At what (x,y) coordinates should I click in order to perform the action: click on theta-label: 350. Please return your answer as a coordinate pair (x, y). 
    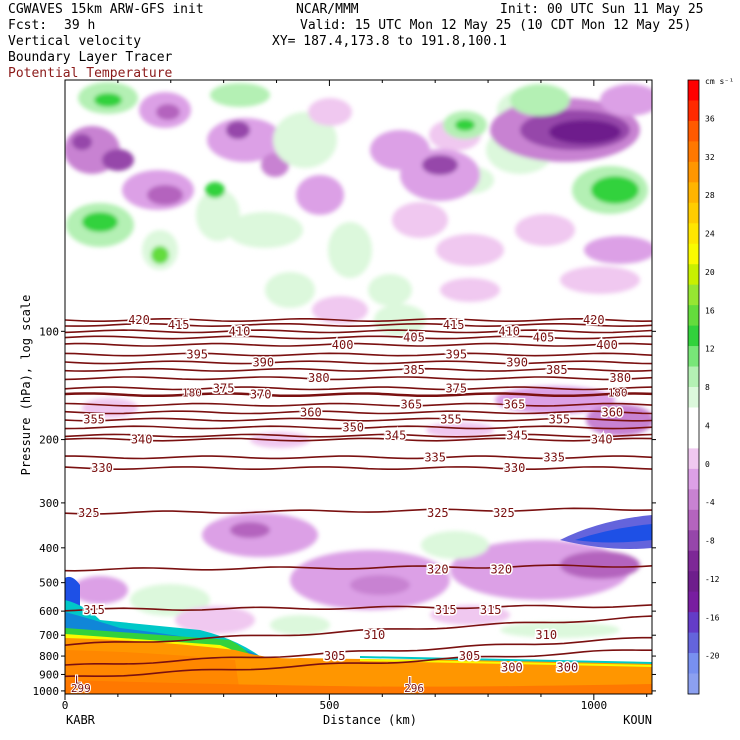
    Looking at the image, I should click on (353, 427).